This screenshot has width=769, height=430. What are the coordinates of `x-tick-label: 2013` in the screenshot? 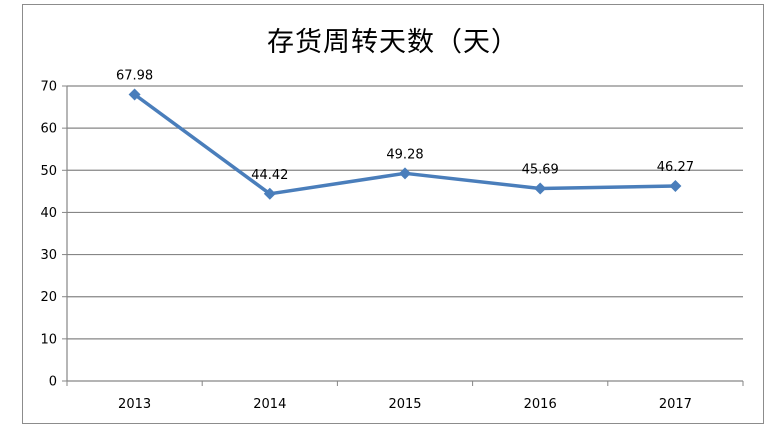 It's located at (134, 404).